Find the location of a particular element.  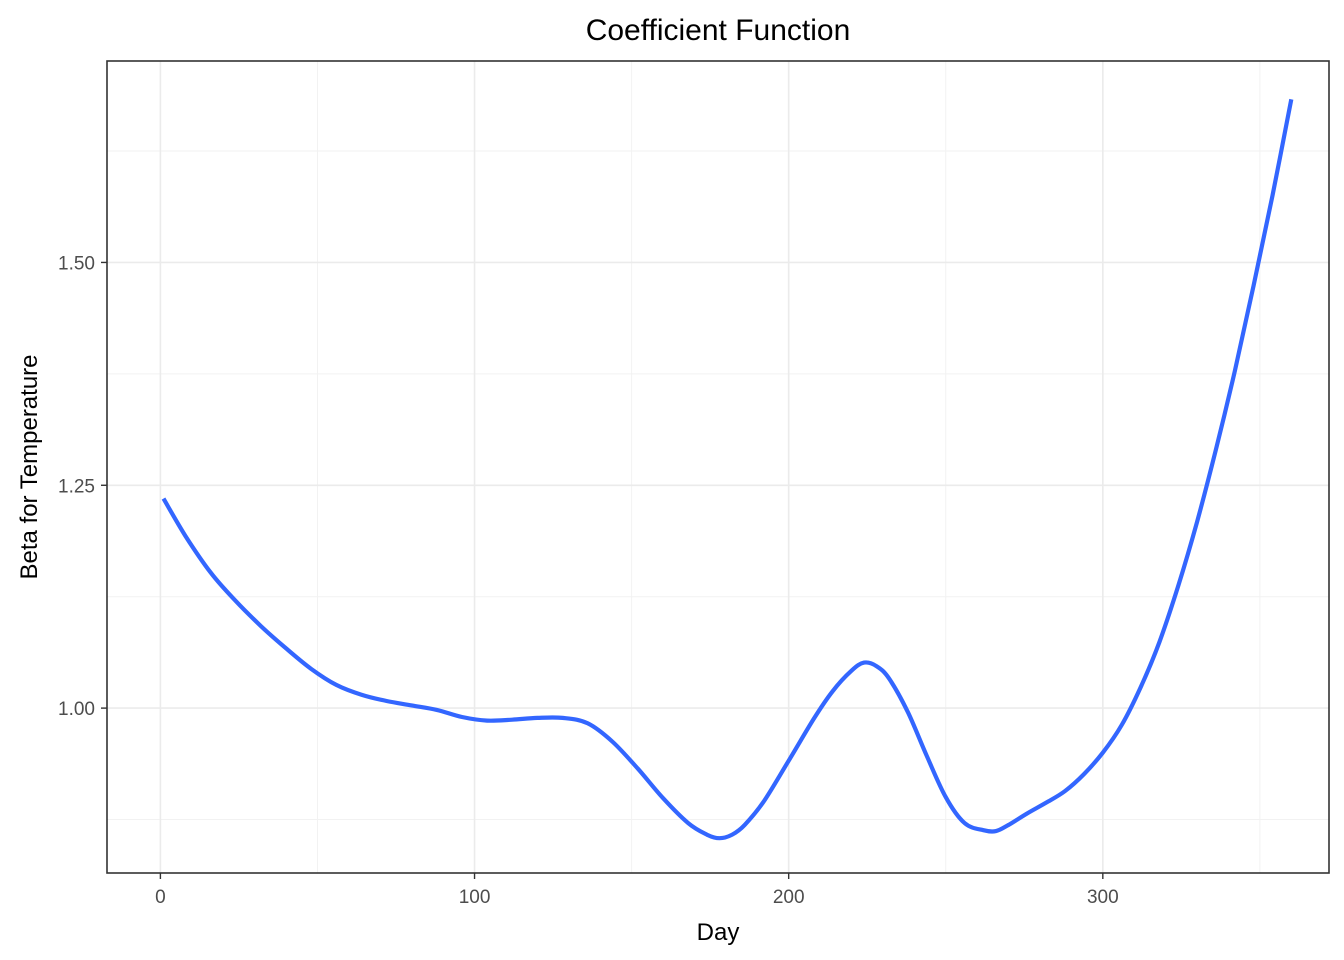

x-tick-label: 0 is located at coordinates (160, 897).